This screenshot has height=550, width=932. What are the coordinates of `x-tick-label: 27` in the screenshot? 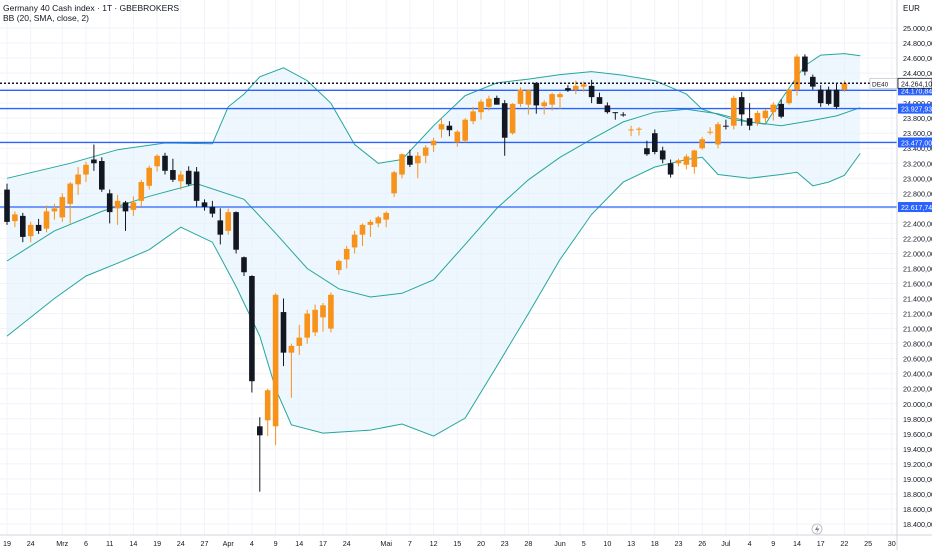 It's located at (205, 543).